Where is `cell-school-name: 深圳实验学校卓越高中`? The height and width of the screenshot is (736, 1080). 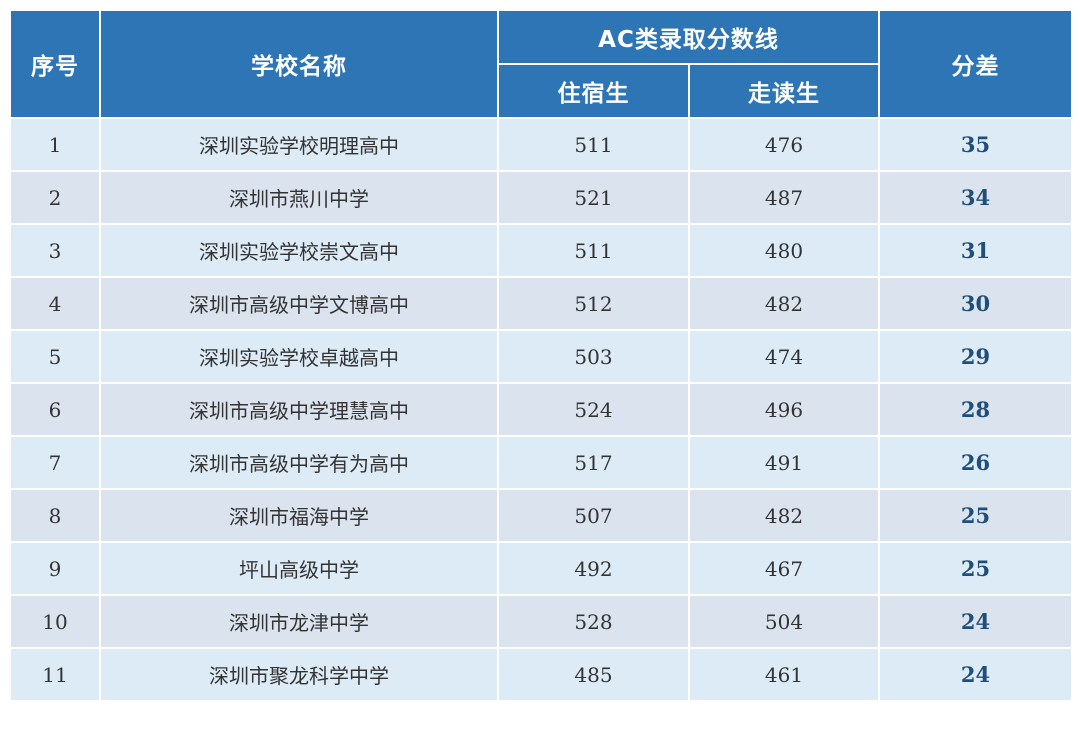 cell-school-name: 深圳实验学校卓越高中 is located at coordinates (299, 356).